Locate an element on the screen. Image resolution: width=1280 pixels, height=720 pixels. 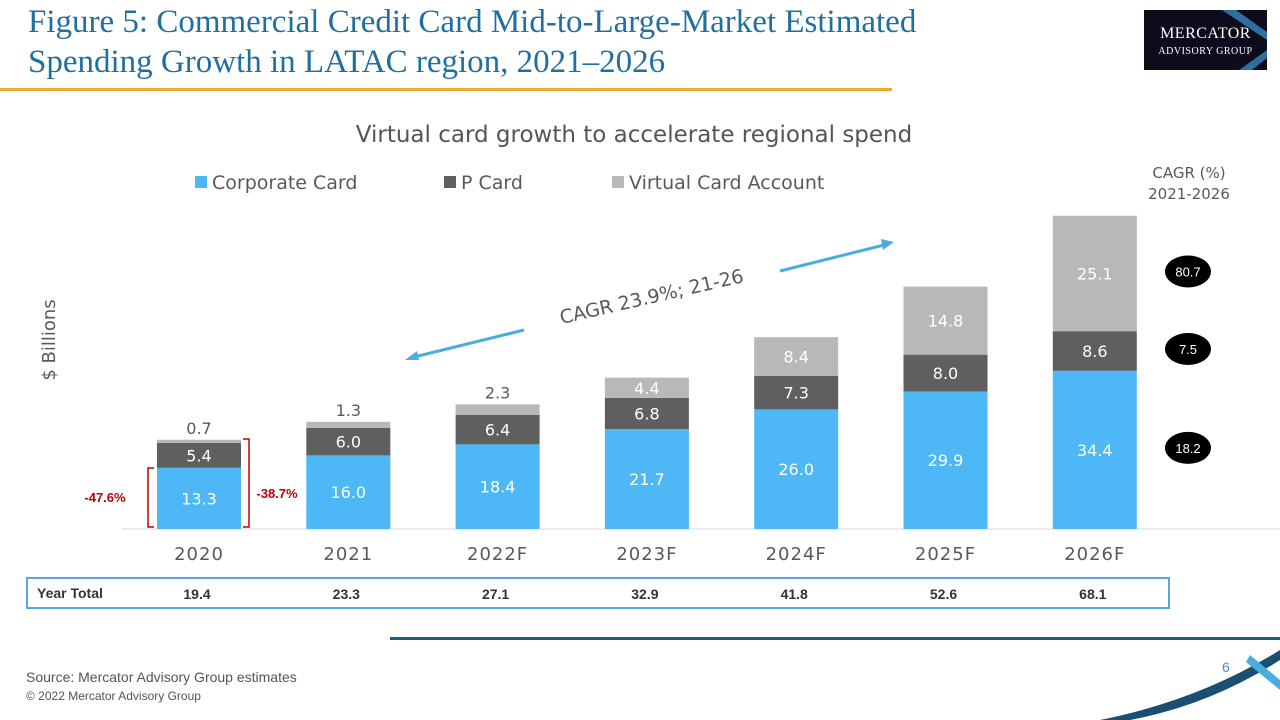
year-total-2024F: 41.8 is located at coordinates (794, 594).